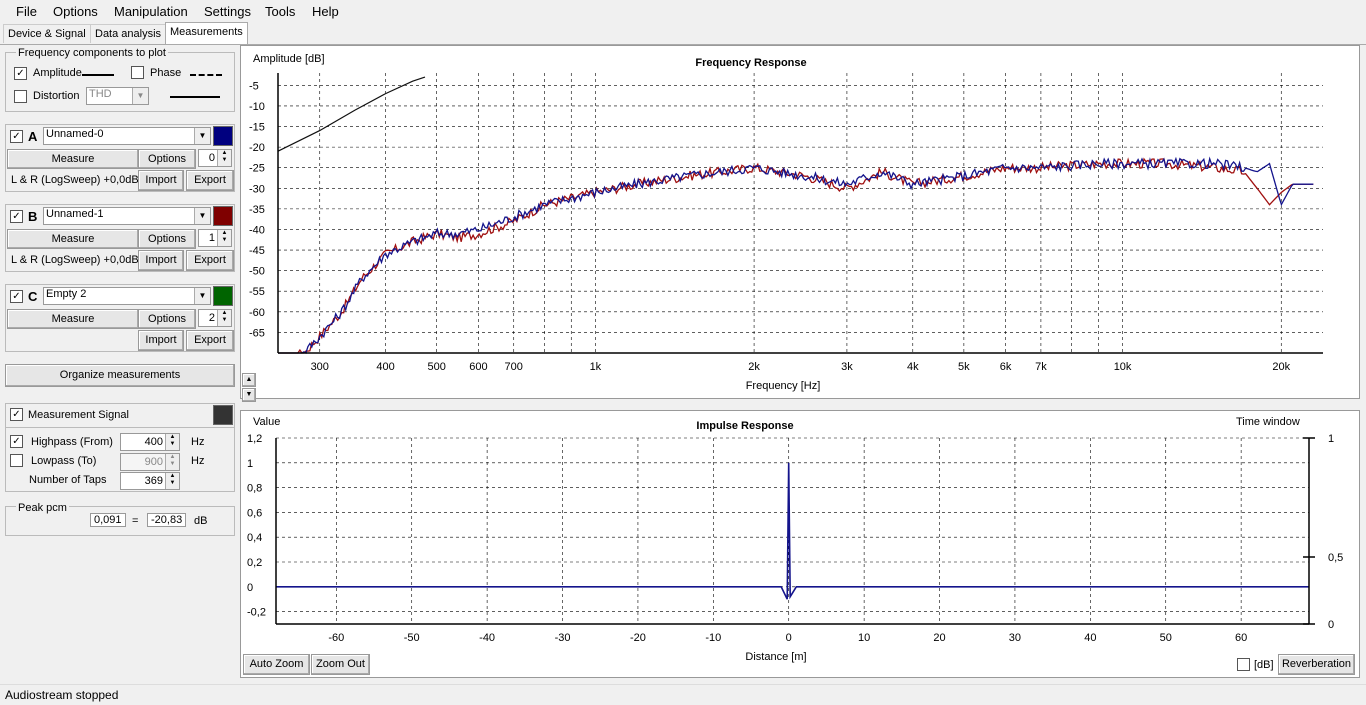  What do you see at coordinates (73, 239) in the screenshot?
I see `measurement-b-measure-button: Measure` at bounding box center [73, 239].